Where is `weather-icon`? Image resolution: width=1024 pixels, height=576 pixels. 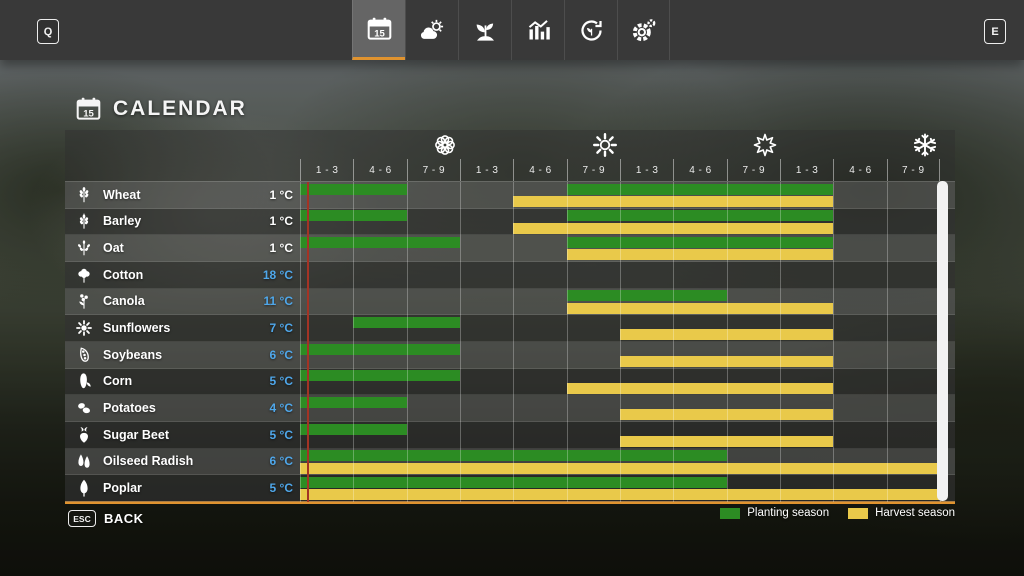
weather-icon is located at coordinates (432, 30).